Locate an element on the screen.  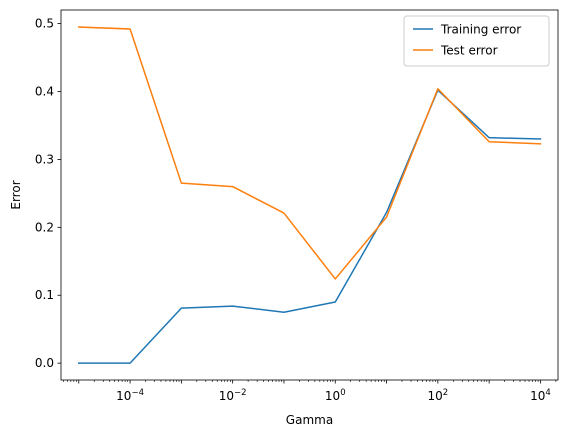
x-axis-title: Gamma is located at coordinates (309, 420).